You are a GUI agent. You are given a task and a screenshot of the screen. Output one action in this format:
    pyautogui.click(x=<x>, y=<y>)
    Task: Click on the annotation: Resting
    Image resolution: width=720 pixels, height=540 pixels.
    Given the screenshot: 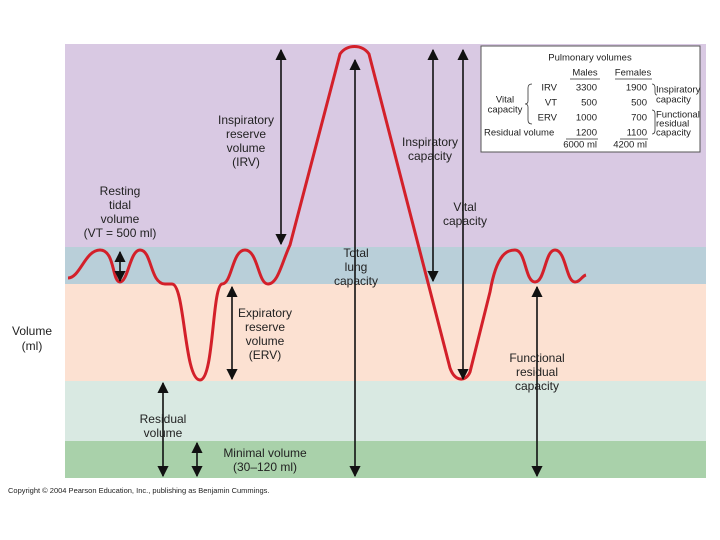 What is the action you would take?
    pyautogui.click(x=120, y=191)
    